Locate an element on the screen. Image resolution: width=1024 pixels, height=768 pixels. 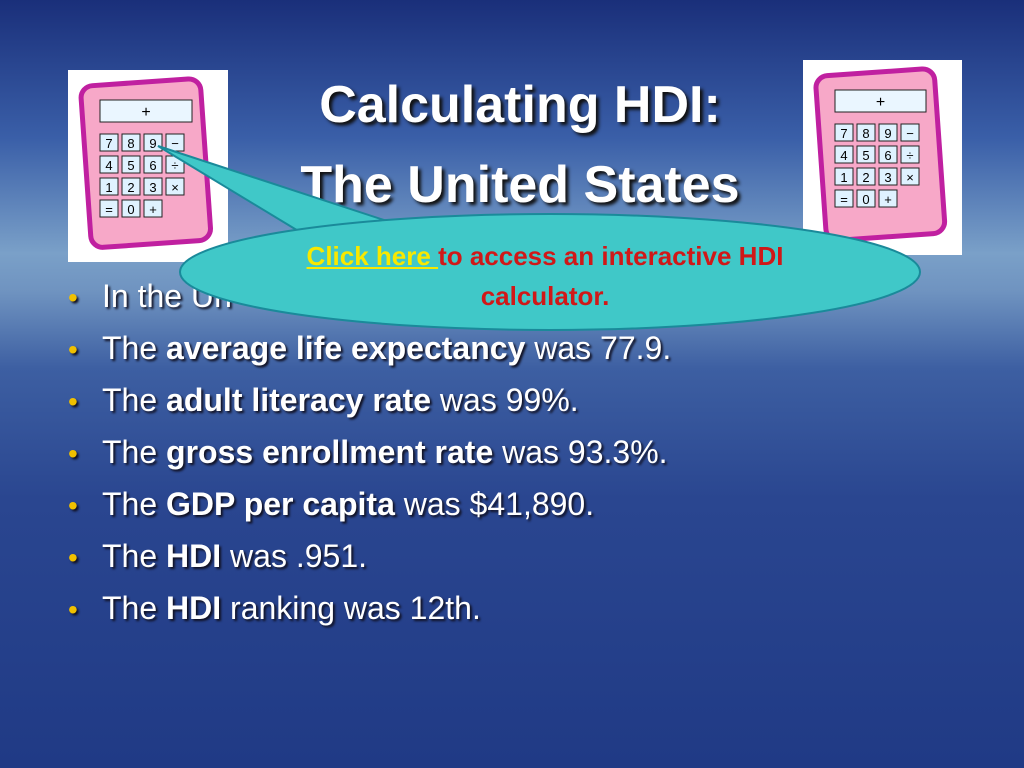
bullet: • The HDI ranking was 12th. is located at coordinates (274, 608).